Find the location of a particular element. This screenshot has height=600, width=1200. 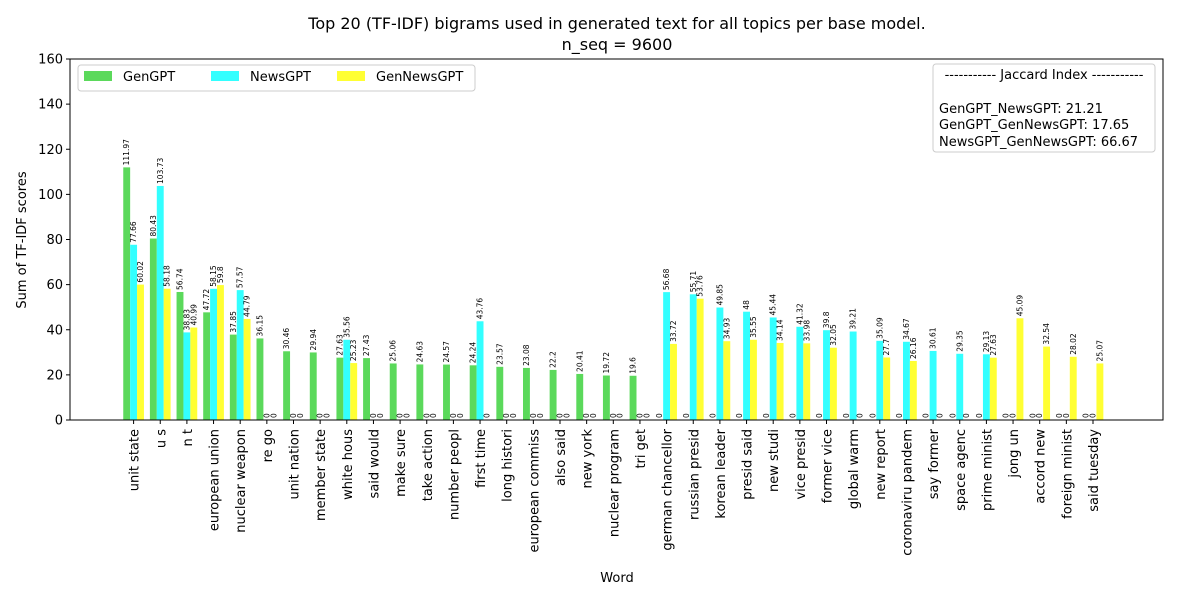

bar-value-label: 59.8 is located at coordinates (220, 274).